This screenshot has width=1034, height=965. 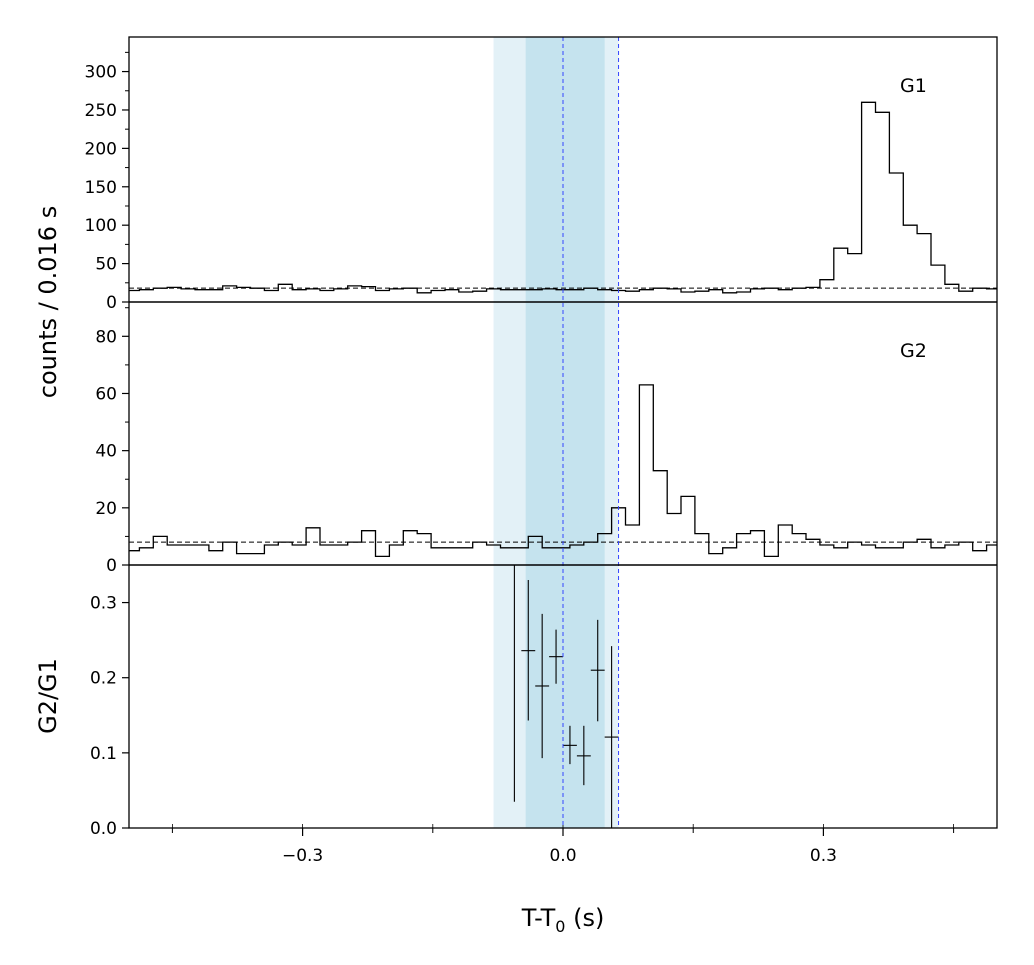 I want to click on y-tick-label: 0.3, so click(x=103, y=604).